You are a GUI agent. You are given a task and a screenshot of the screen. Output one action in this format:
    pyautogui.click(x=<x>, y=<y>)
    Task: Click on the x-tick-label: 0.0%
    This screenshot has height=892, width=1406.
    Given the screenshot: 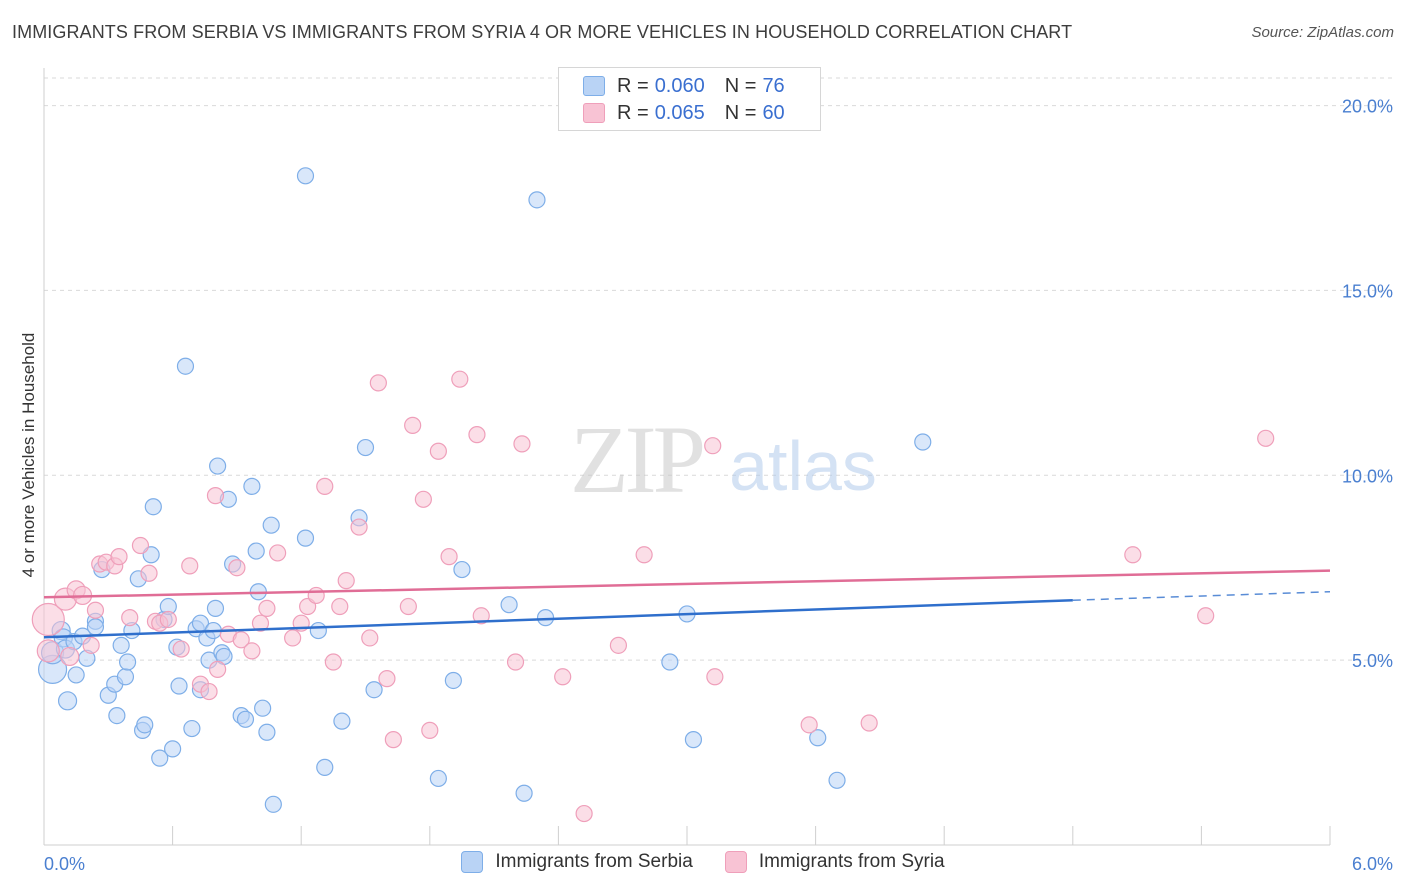 What is the action you would take?
    pyautogui.click(x=64, y=864)
    